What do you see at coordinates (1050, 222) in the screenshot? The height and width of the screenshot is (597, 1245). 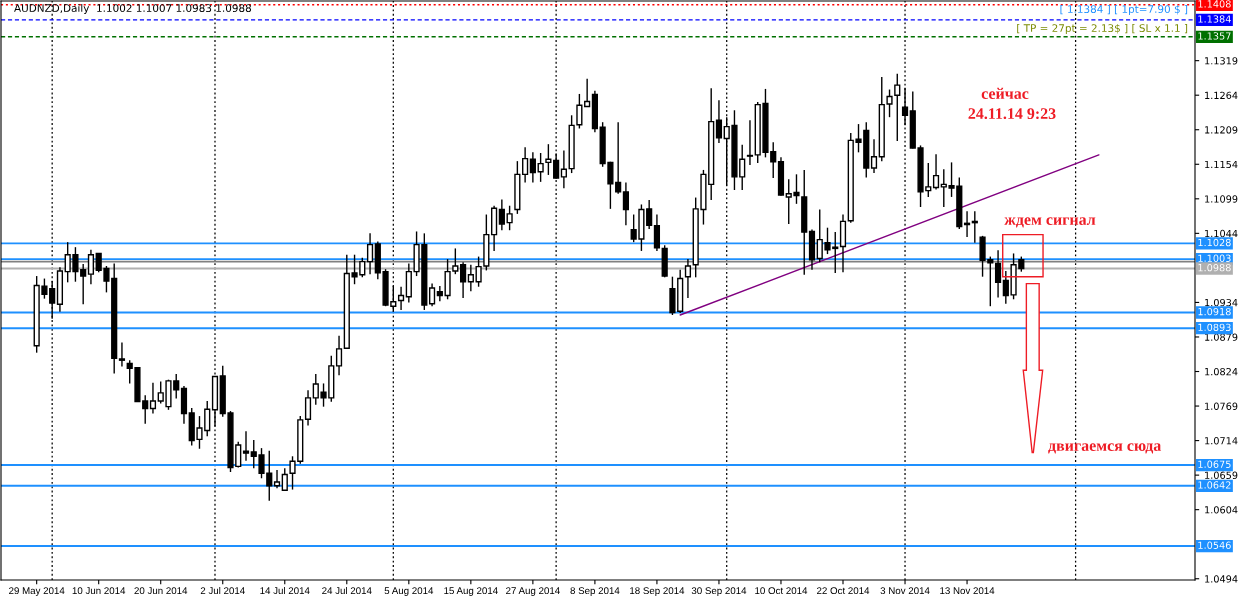 I see `annotation: ждем сигнал` at bounding box center [1050, 222].